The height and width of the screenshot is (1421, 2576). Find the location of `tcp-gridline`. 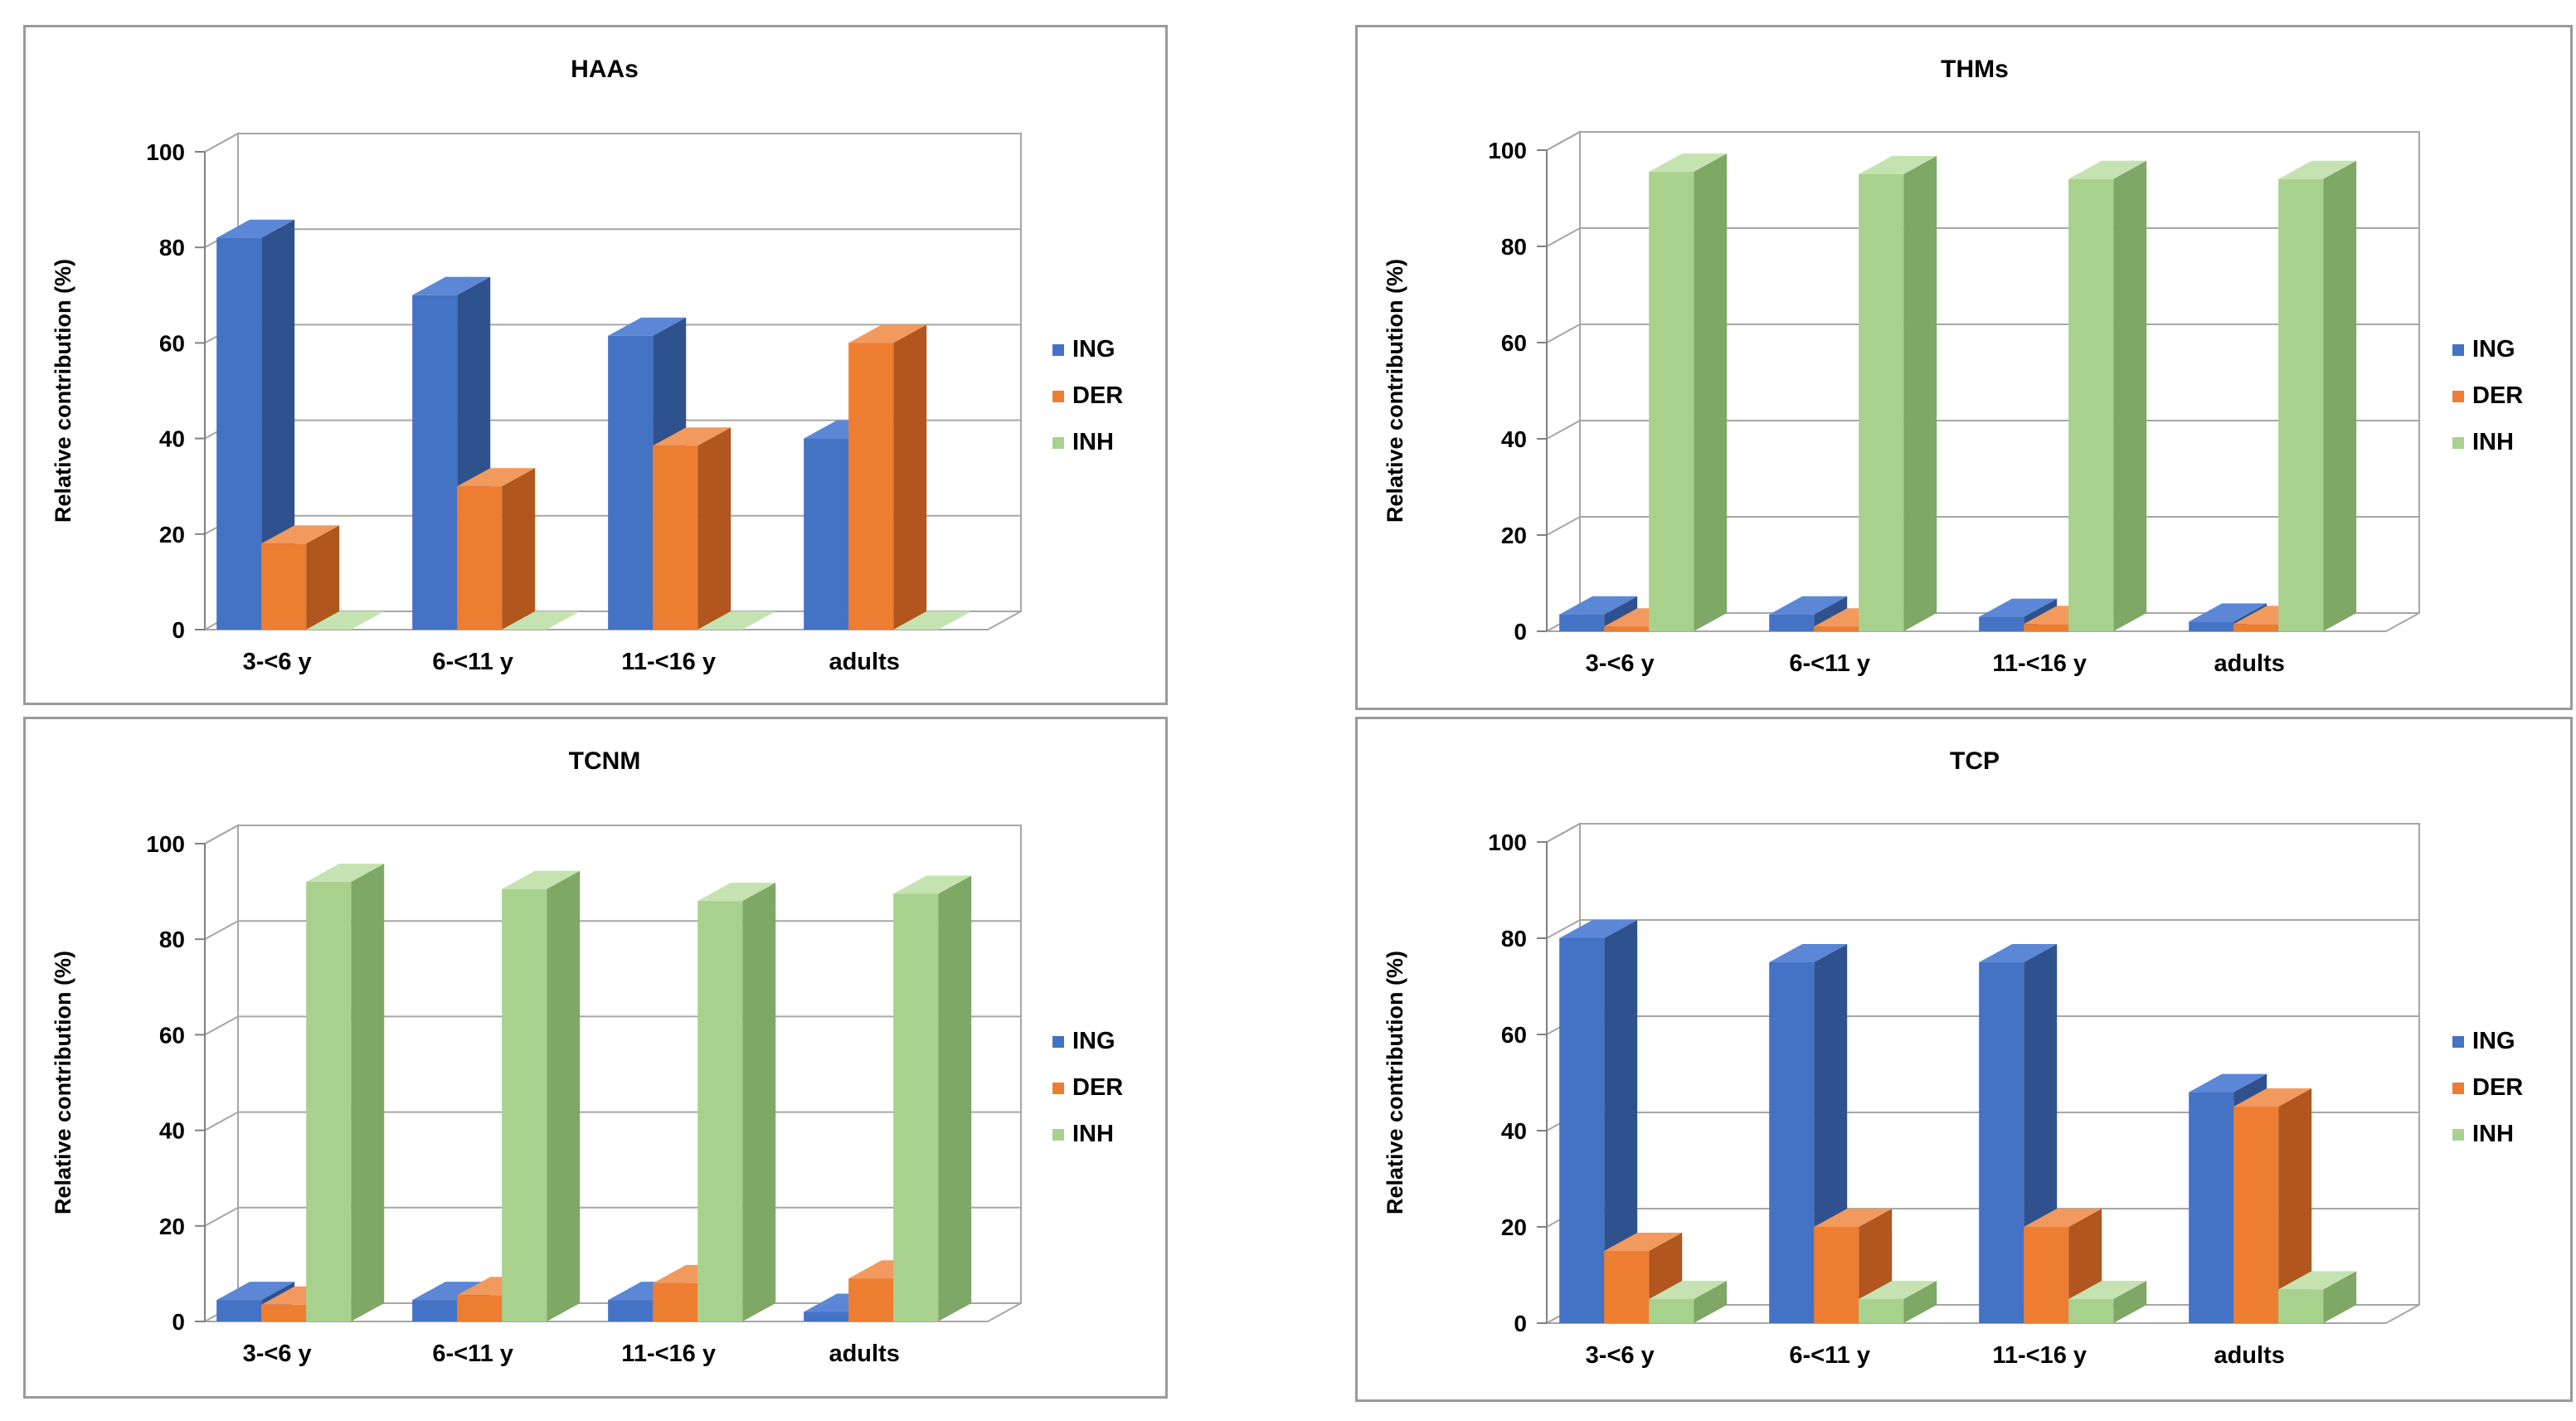

tcp-gridline is located at coordinates (1983, 929).